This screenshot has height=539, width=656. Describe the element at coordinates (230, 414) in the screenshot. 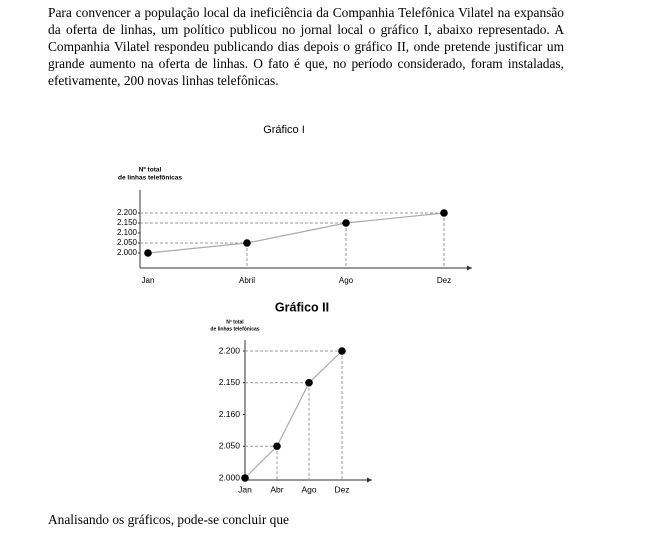

I see `y-tick-label: 2.160` at that location.